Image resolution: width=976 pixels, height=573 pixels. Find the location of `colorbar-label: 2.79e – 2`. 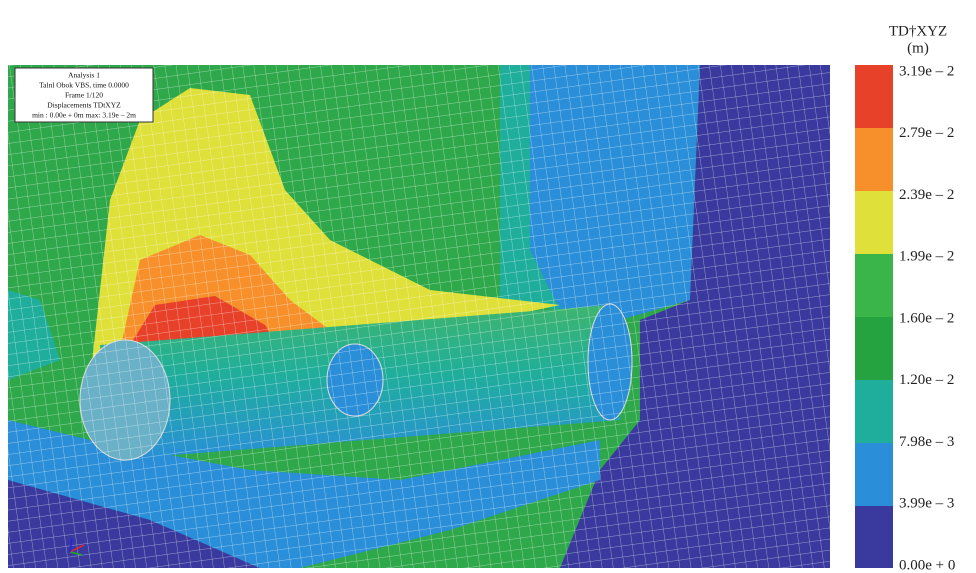

colorbar-label: 2.79e – 2 is located at coordinates (926, 133).